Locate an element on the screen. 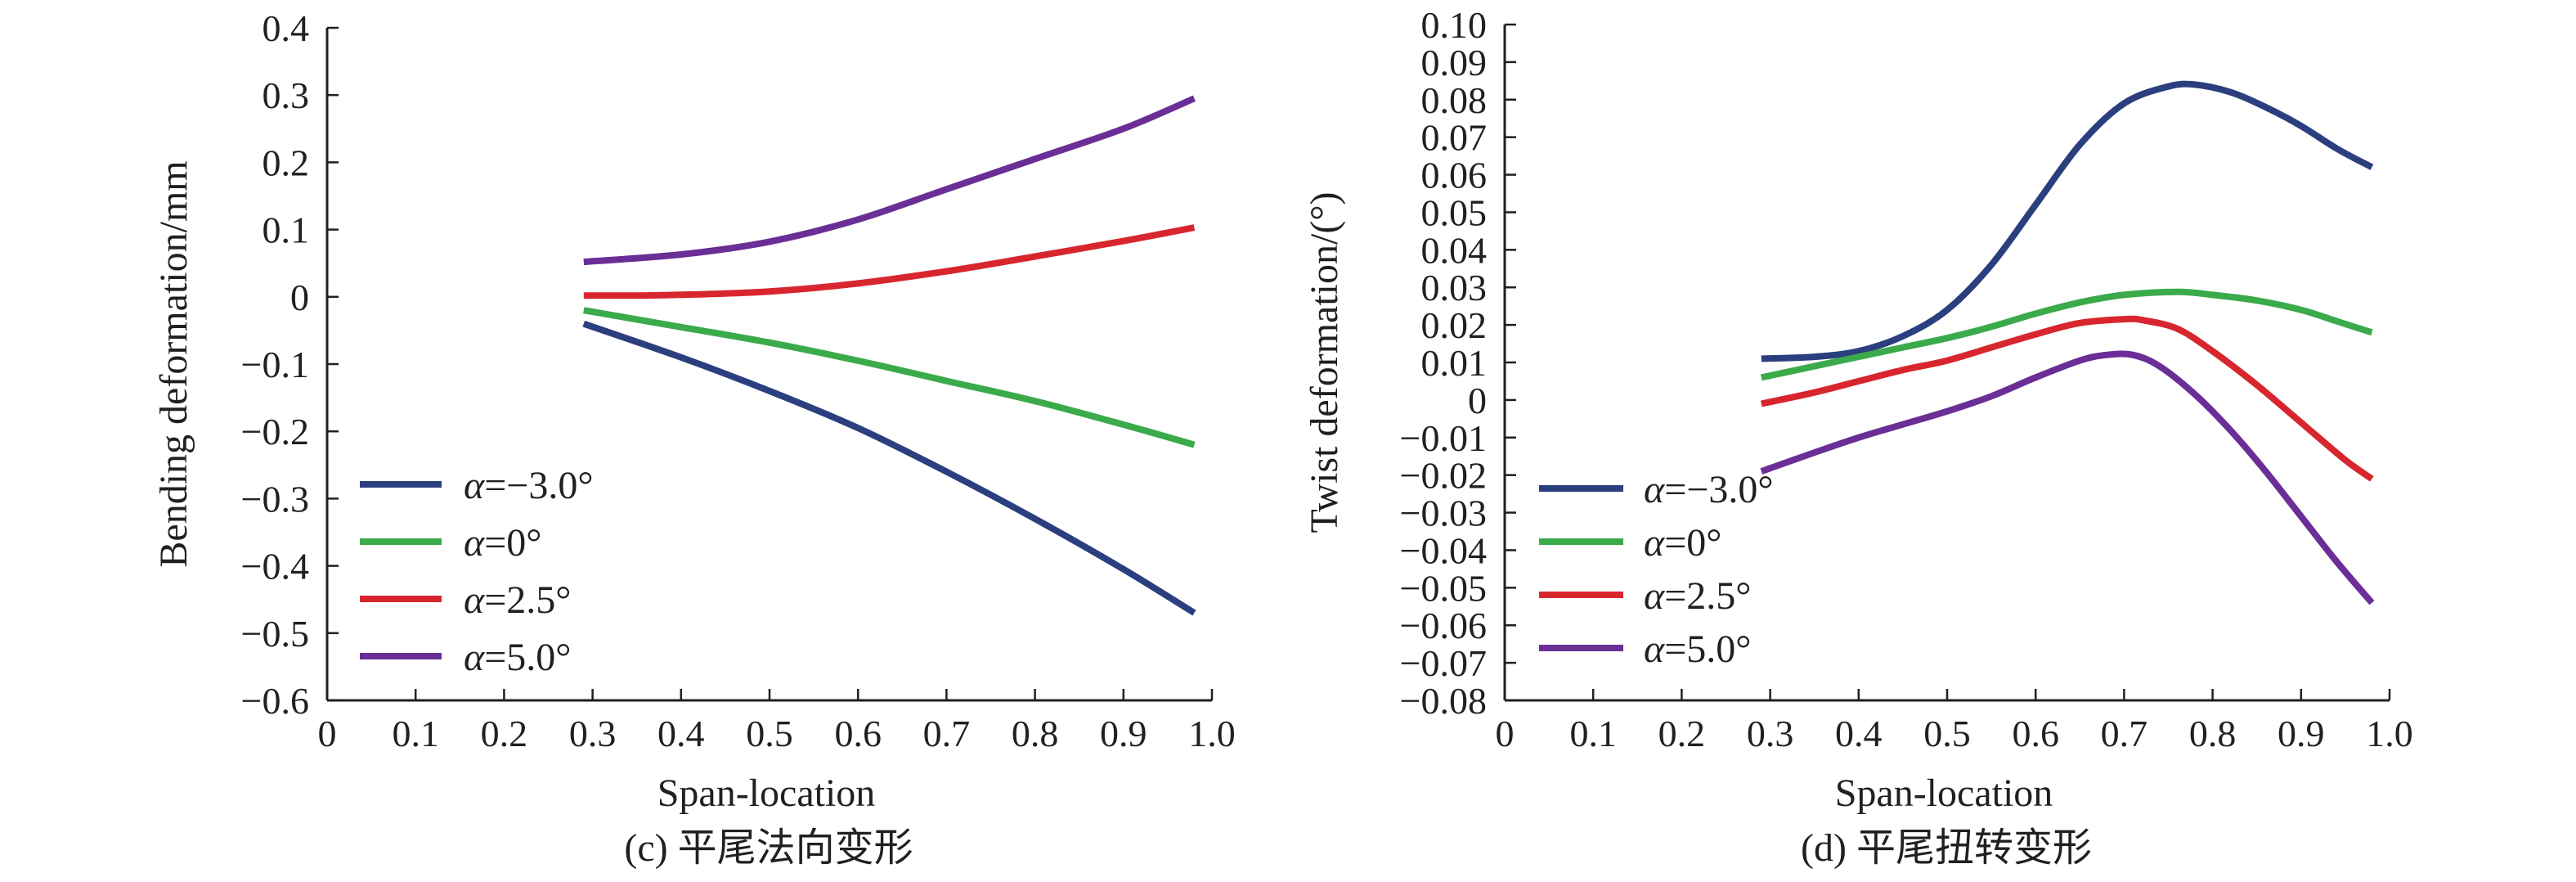 The height and width of the screenshot is (882, 2576). y-tick-label: 0.04 is located at coordinates (1454, 250).